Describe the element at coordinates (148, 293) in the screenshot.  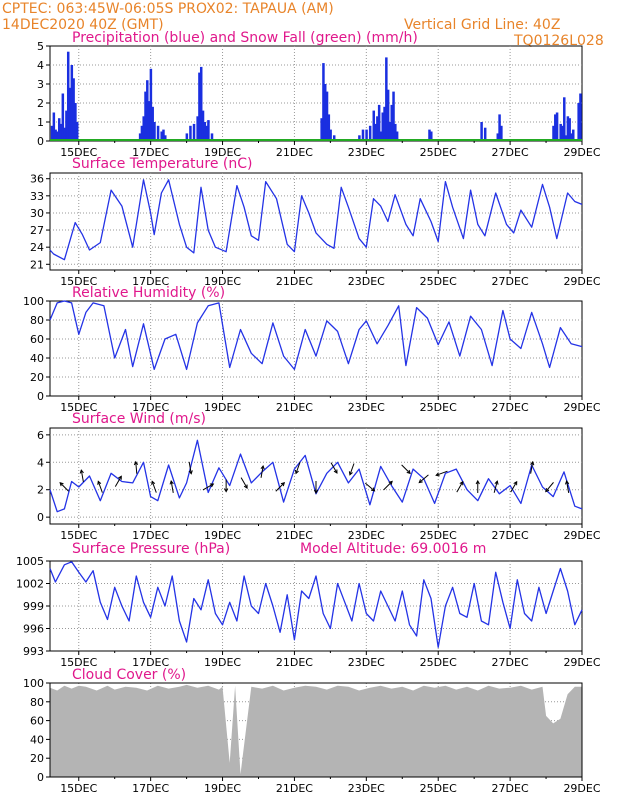
I see `humidity-title: Relative Humidity (%)` at that location.